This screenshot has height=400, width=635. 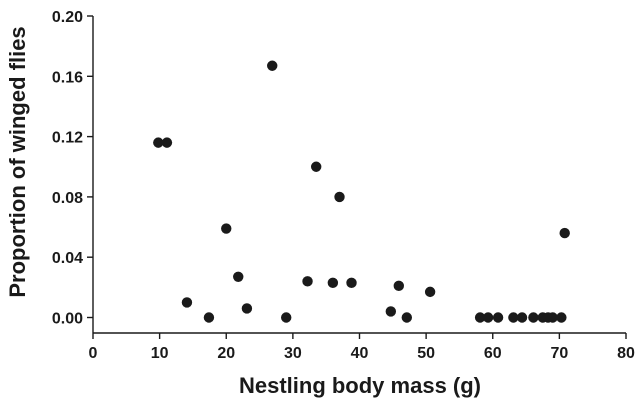 What do you see at coordinates (226, 353) in the screenshot?
I see `x-tick-label: 20` at bounding box center [226, 353].